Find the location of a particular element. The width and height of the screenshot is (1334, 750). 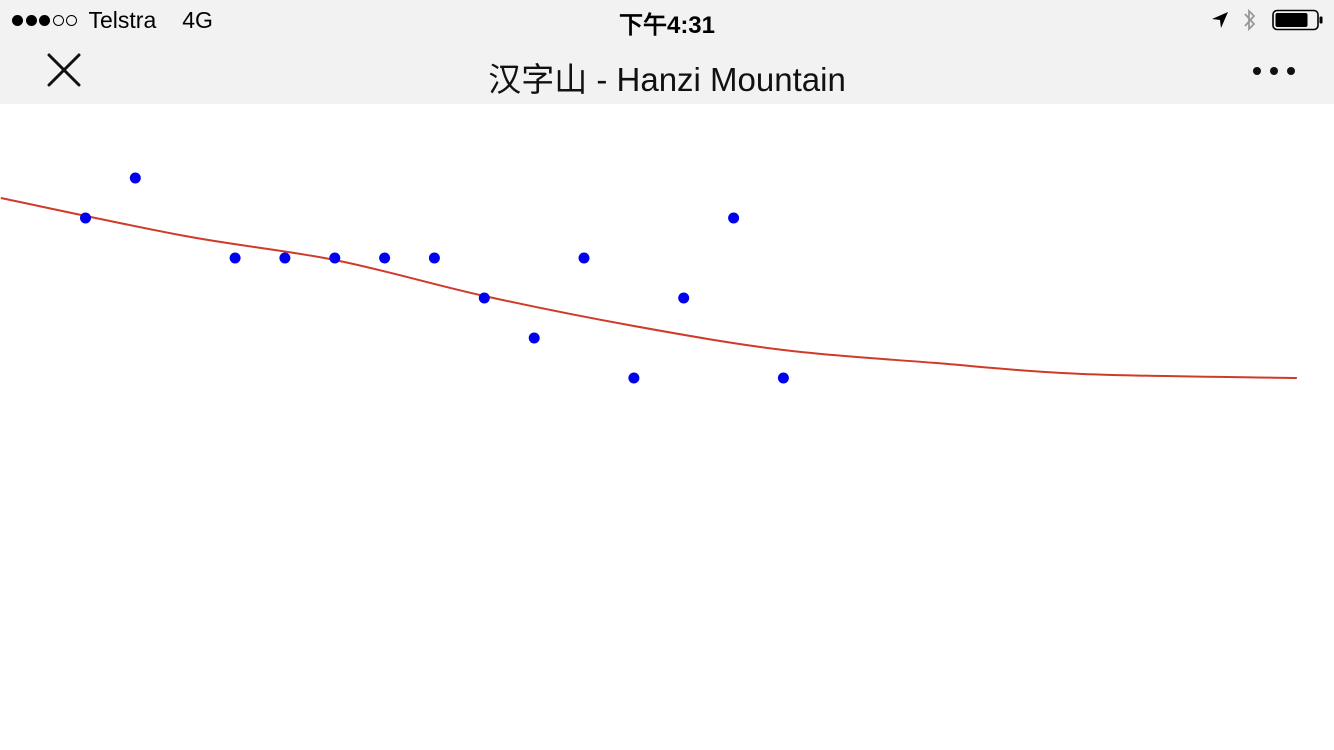

navigation-bar: 汉字山 - Hanzi Mountain is located at coordinates (667, 72).